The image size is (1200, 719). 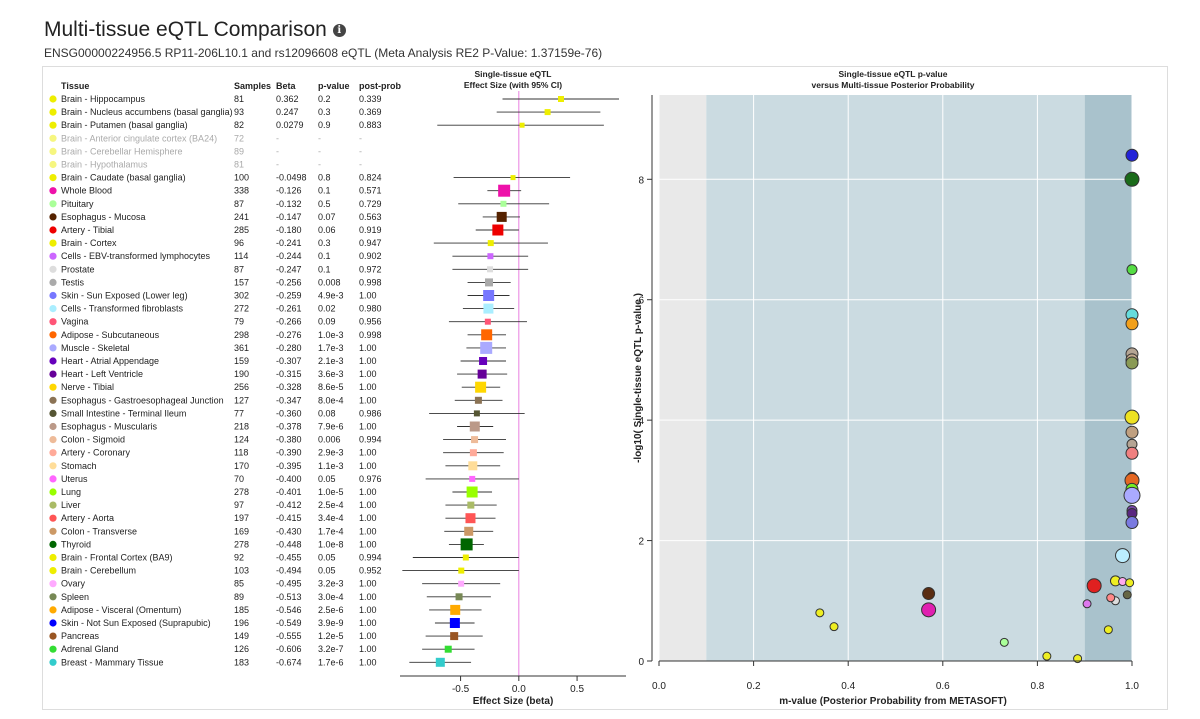 What do you see at coordinates (76, 544) in the screenshot?
I see `tissue-name: Thyroid` at bounding box center [76, 544].